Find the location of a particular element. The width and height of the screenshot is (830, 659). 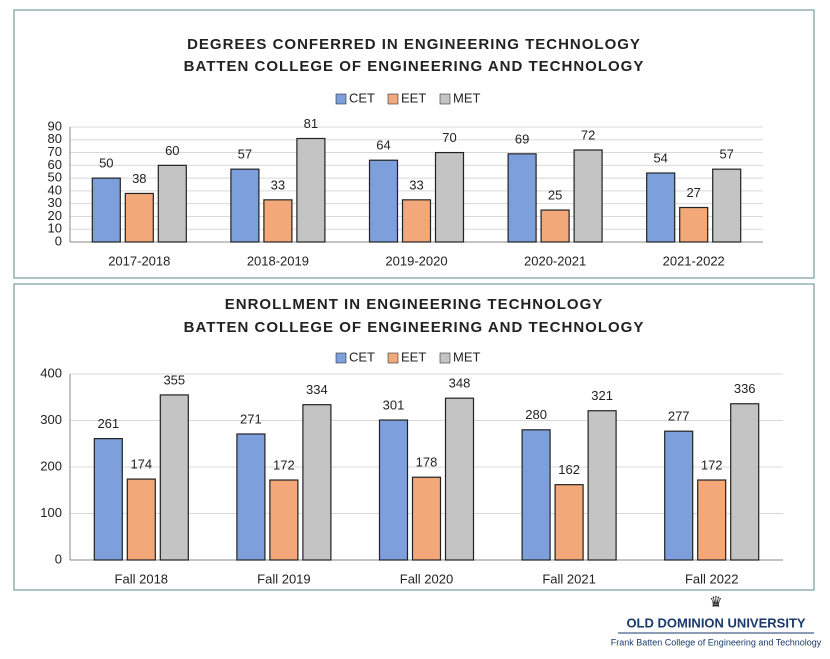

value-label: 25 is located at coordinates (555, 194).